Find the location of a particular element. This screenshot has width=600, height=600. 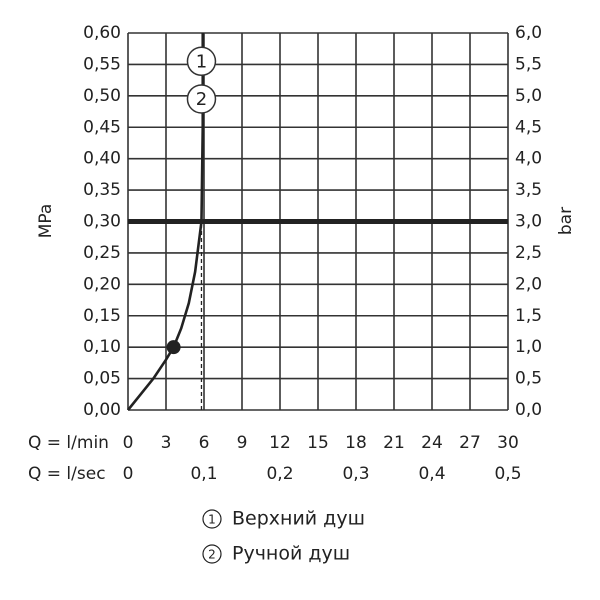

legend-marker-label: 2 is located at coordinates (212, 555).